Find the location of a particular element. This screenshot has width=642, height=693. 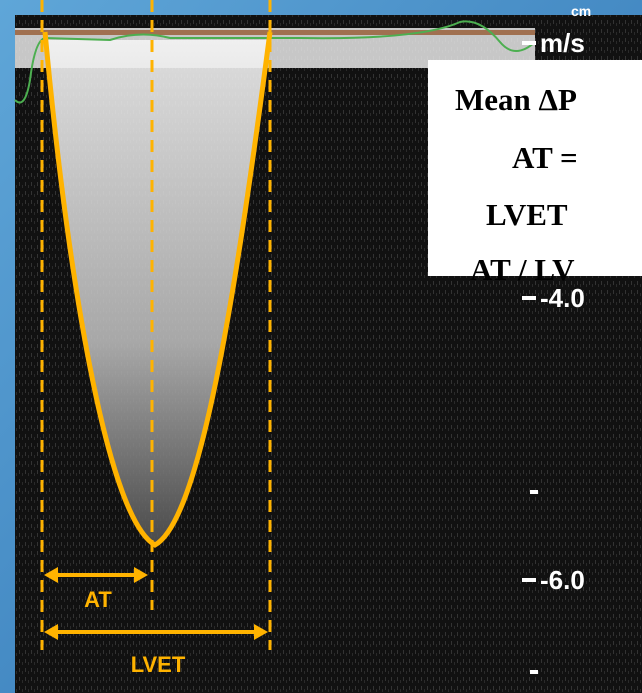

at-label: AT is located at coordinates (98, 599).